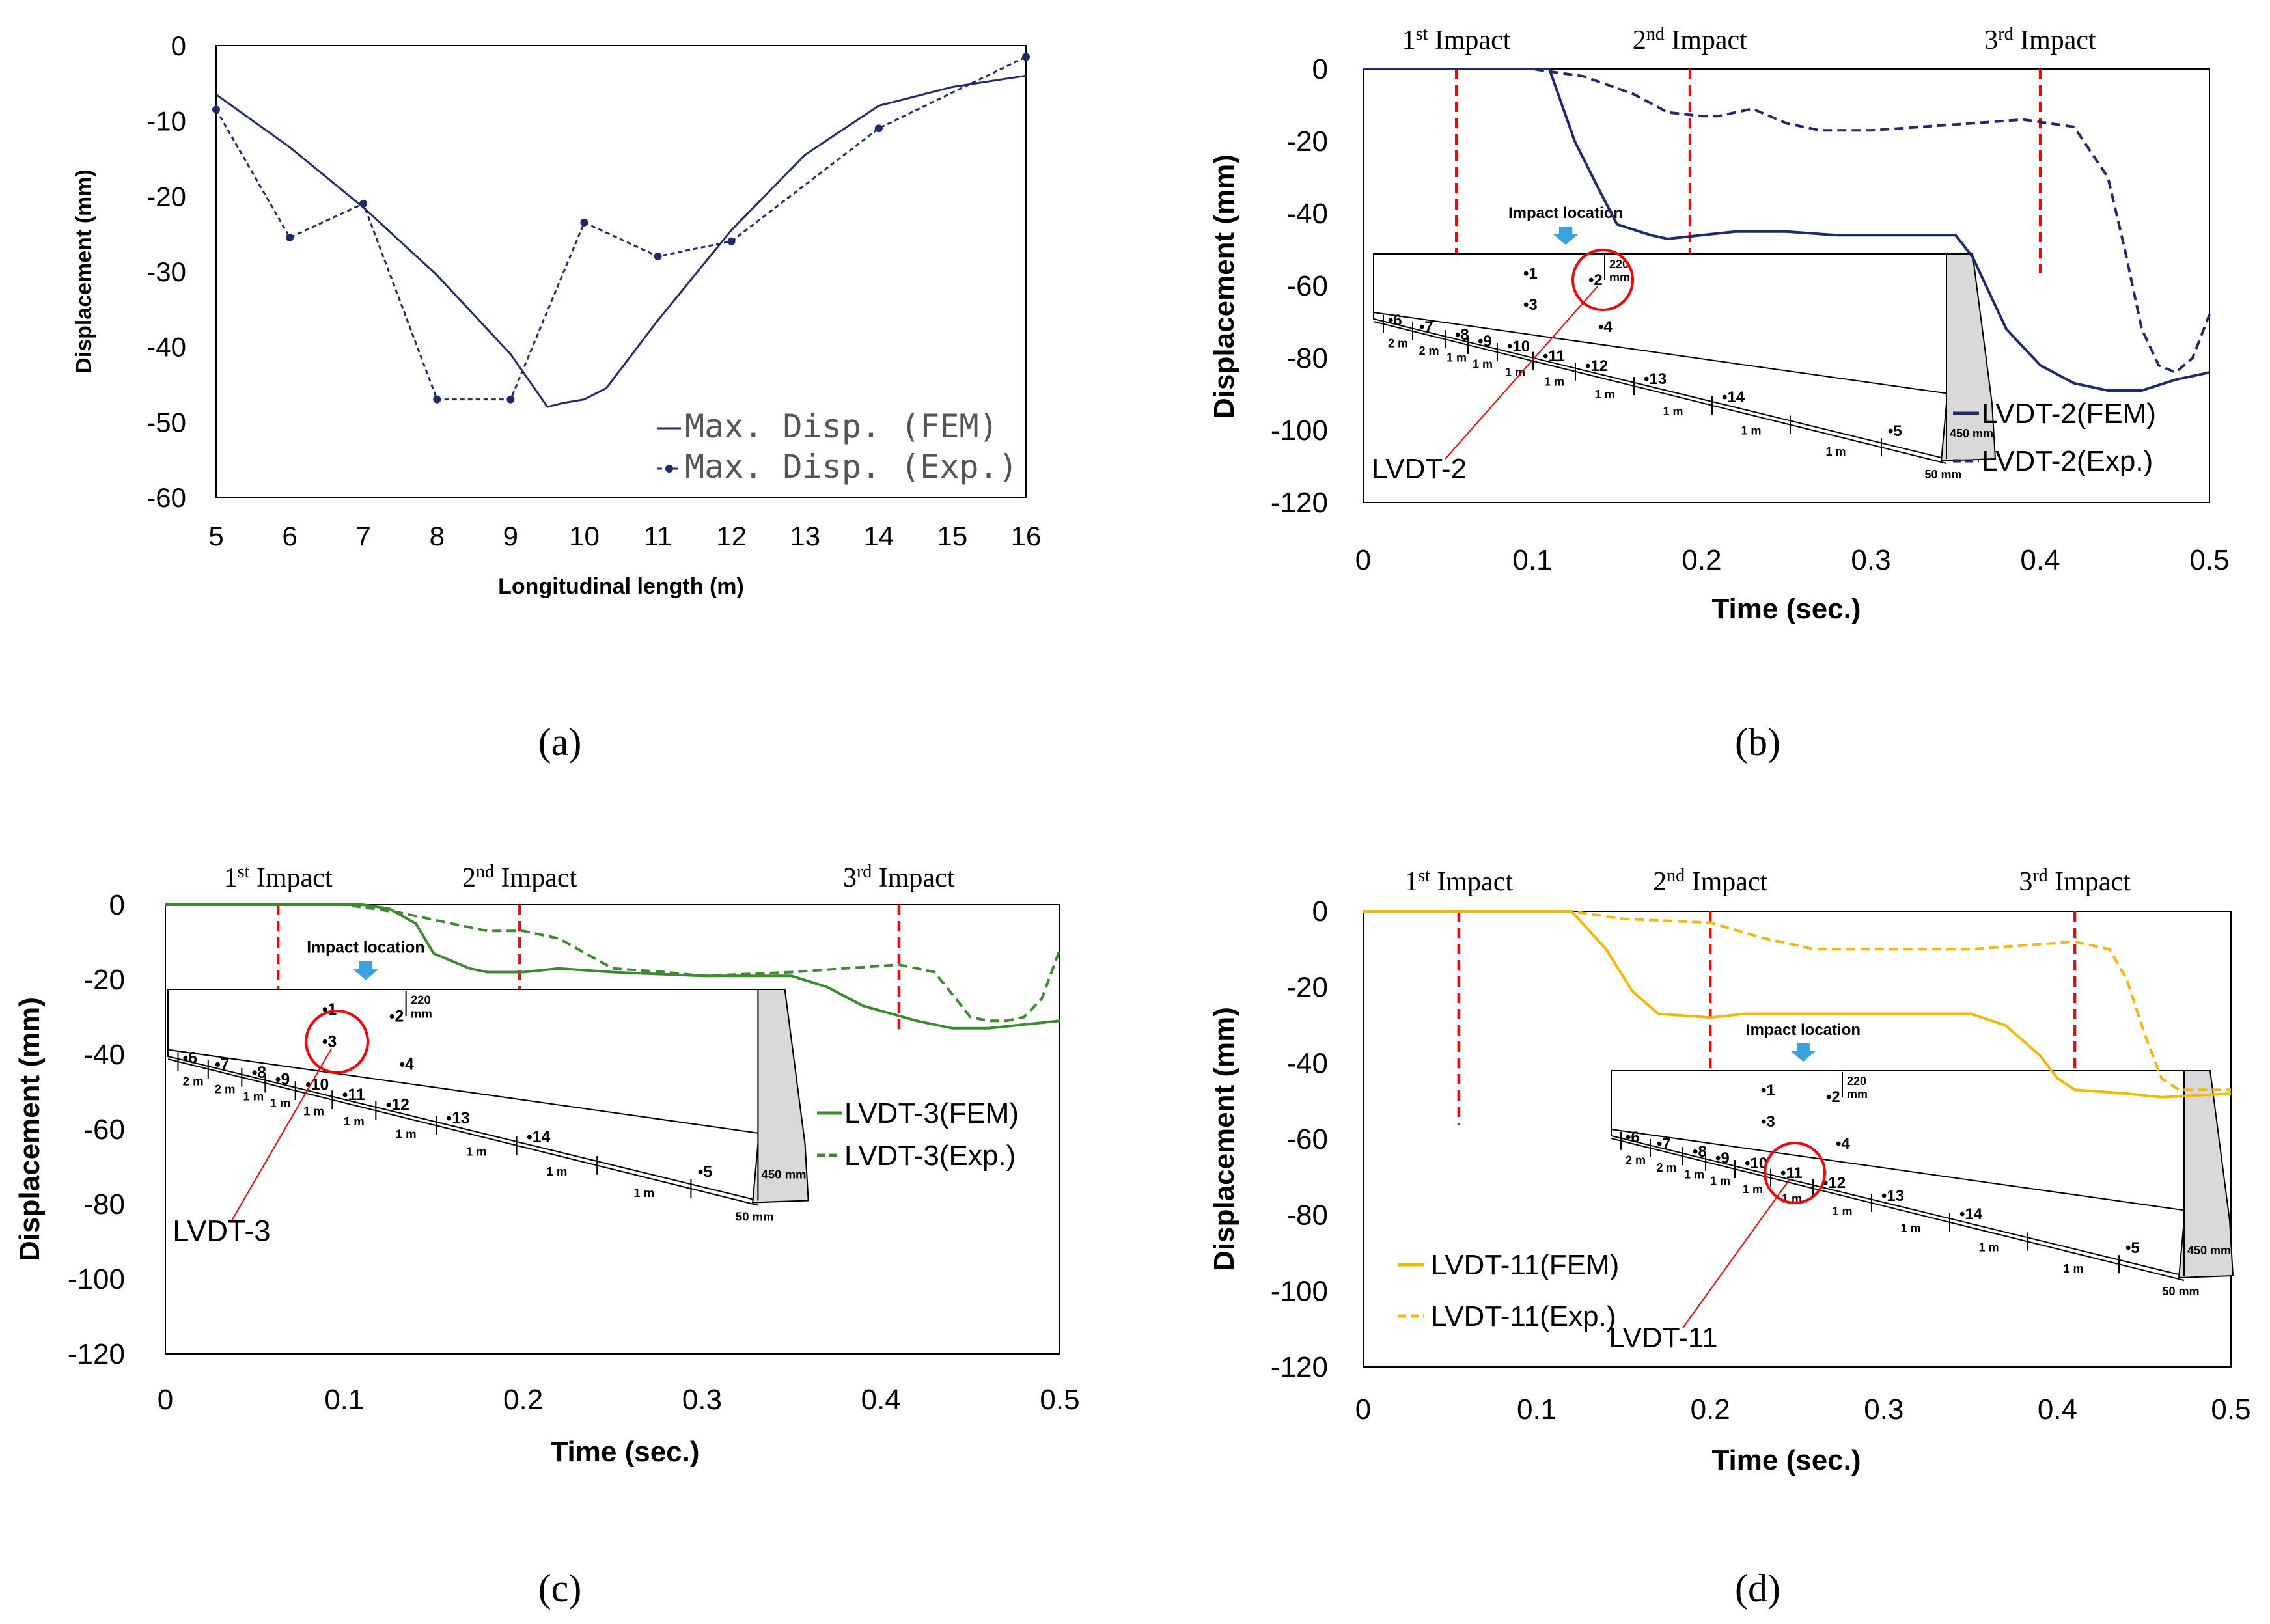 The width and height of the screenshot is (2270, 1624). I want to click on sensor-label-1: •1, so click(329, 1010).